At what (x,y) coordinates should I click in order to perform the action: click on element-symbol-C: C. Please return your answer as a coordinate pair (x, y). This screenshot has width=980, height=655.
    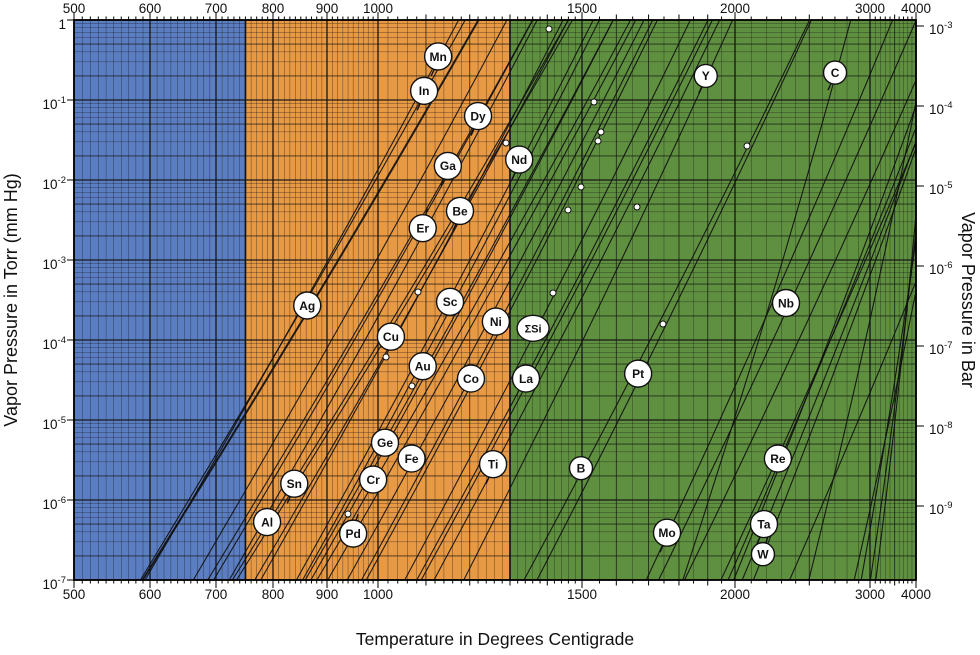
    Looking at the image, I should click on (835, 73).